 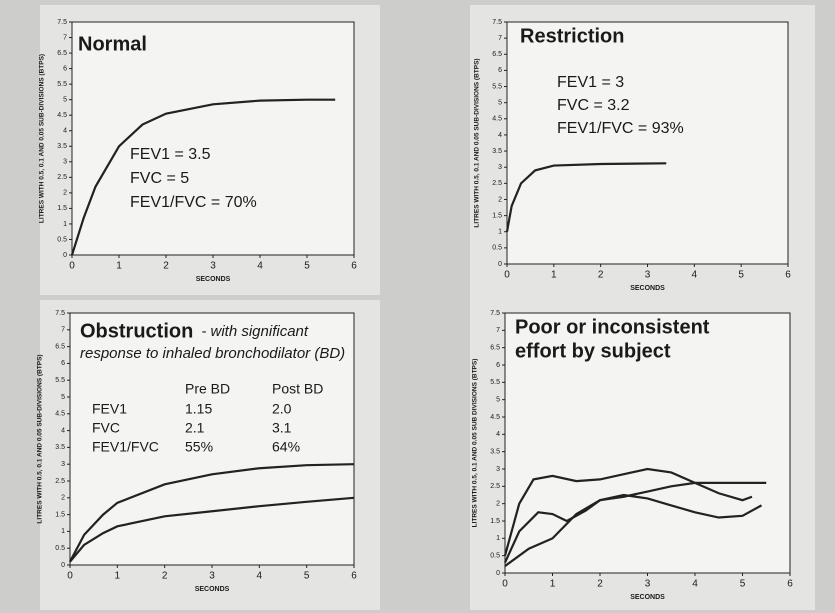 I want to click on annotation: FEV1/FVC = 70%, so click(x=193, y=202).